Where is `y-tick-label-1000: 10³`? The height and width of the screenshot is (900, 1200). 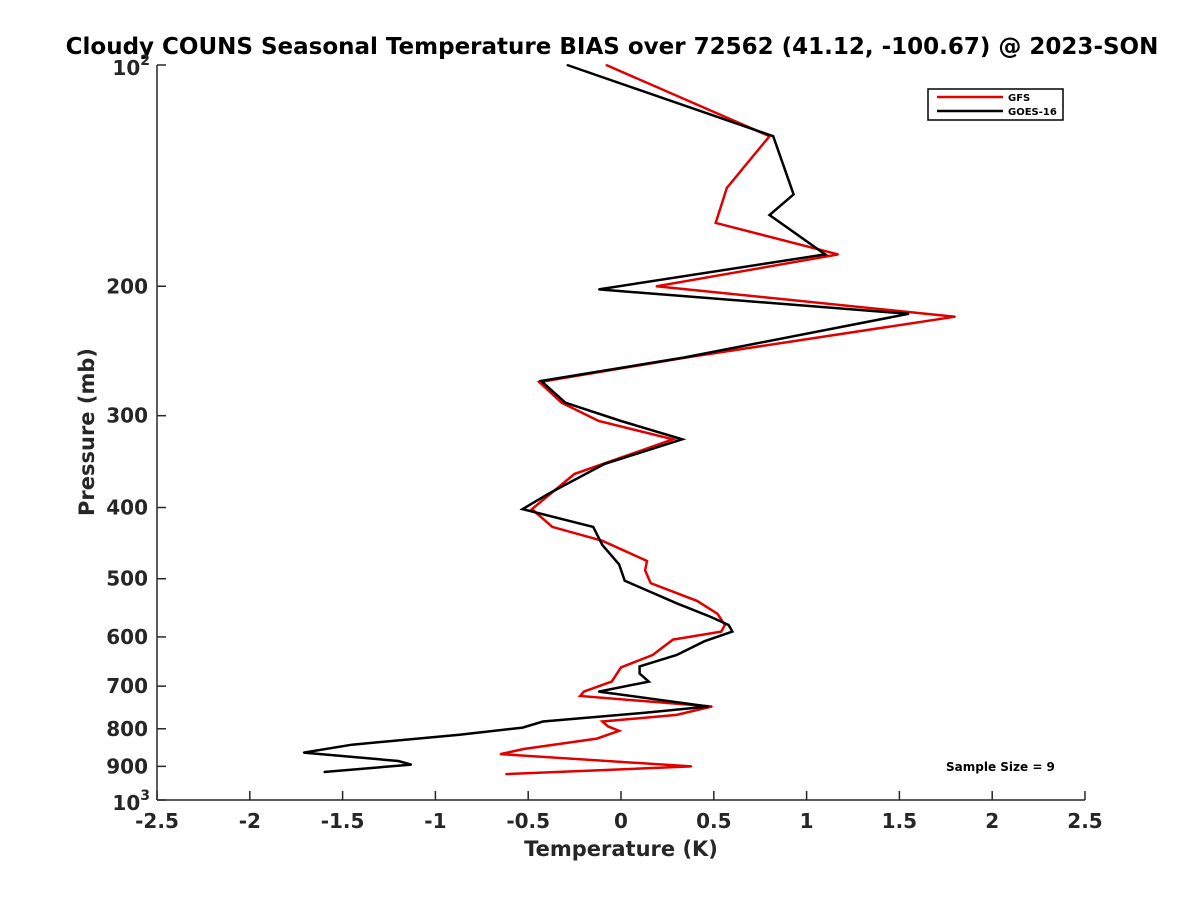
y-tick-label-1000: 10³ is located at coordinates (131, 801).